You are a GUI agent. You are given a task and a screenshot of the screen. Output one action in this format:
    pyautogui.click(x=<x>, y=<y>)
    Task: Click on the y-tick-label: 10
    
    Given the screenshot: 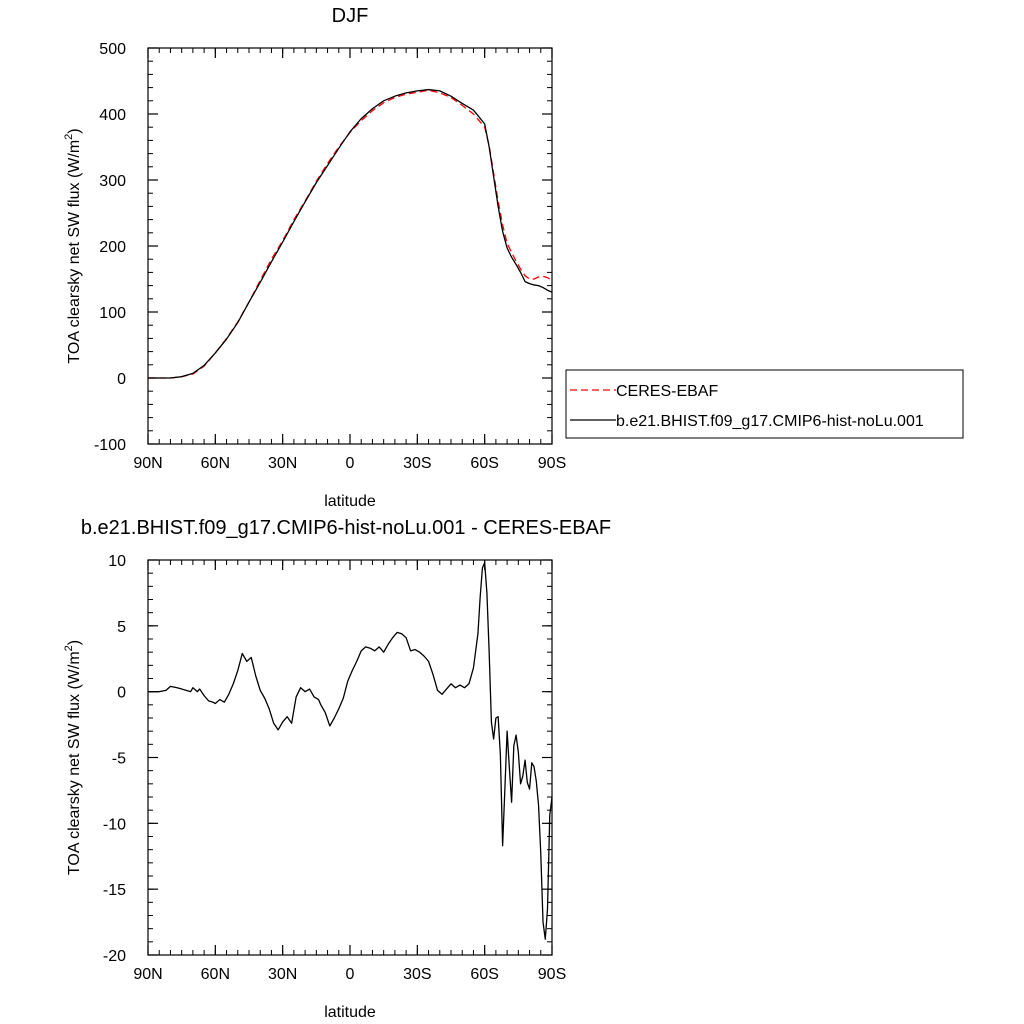 What is the action you would take?
    pyautogui.click(x=117, y=561)
    